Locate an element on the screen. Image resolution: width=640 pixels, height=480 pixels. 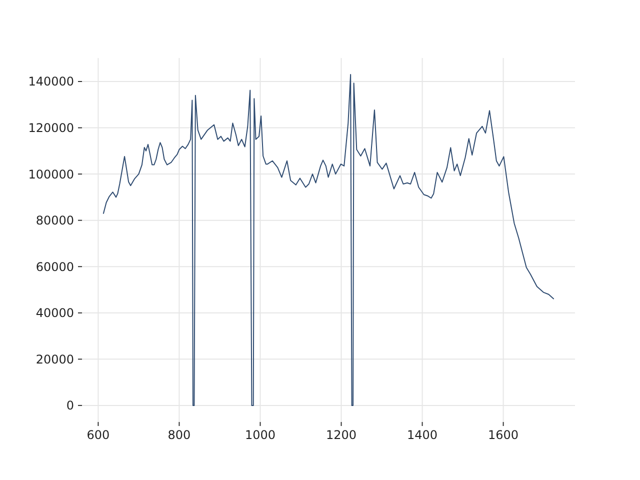
y-tick-label: 140000 is located at coordinates (51, 81).